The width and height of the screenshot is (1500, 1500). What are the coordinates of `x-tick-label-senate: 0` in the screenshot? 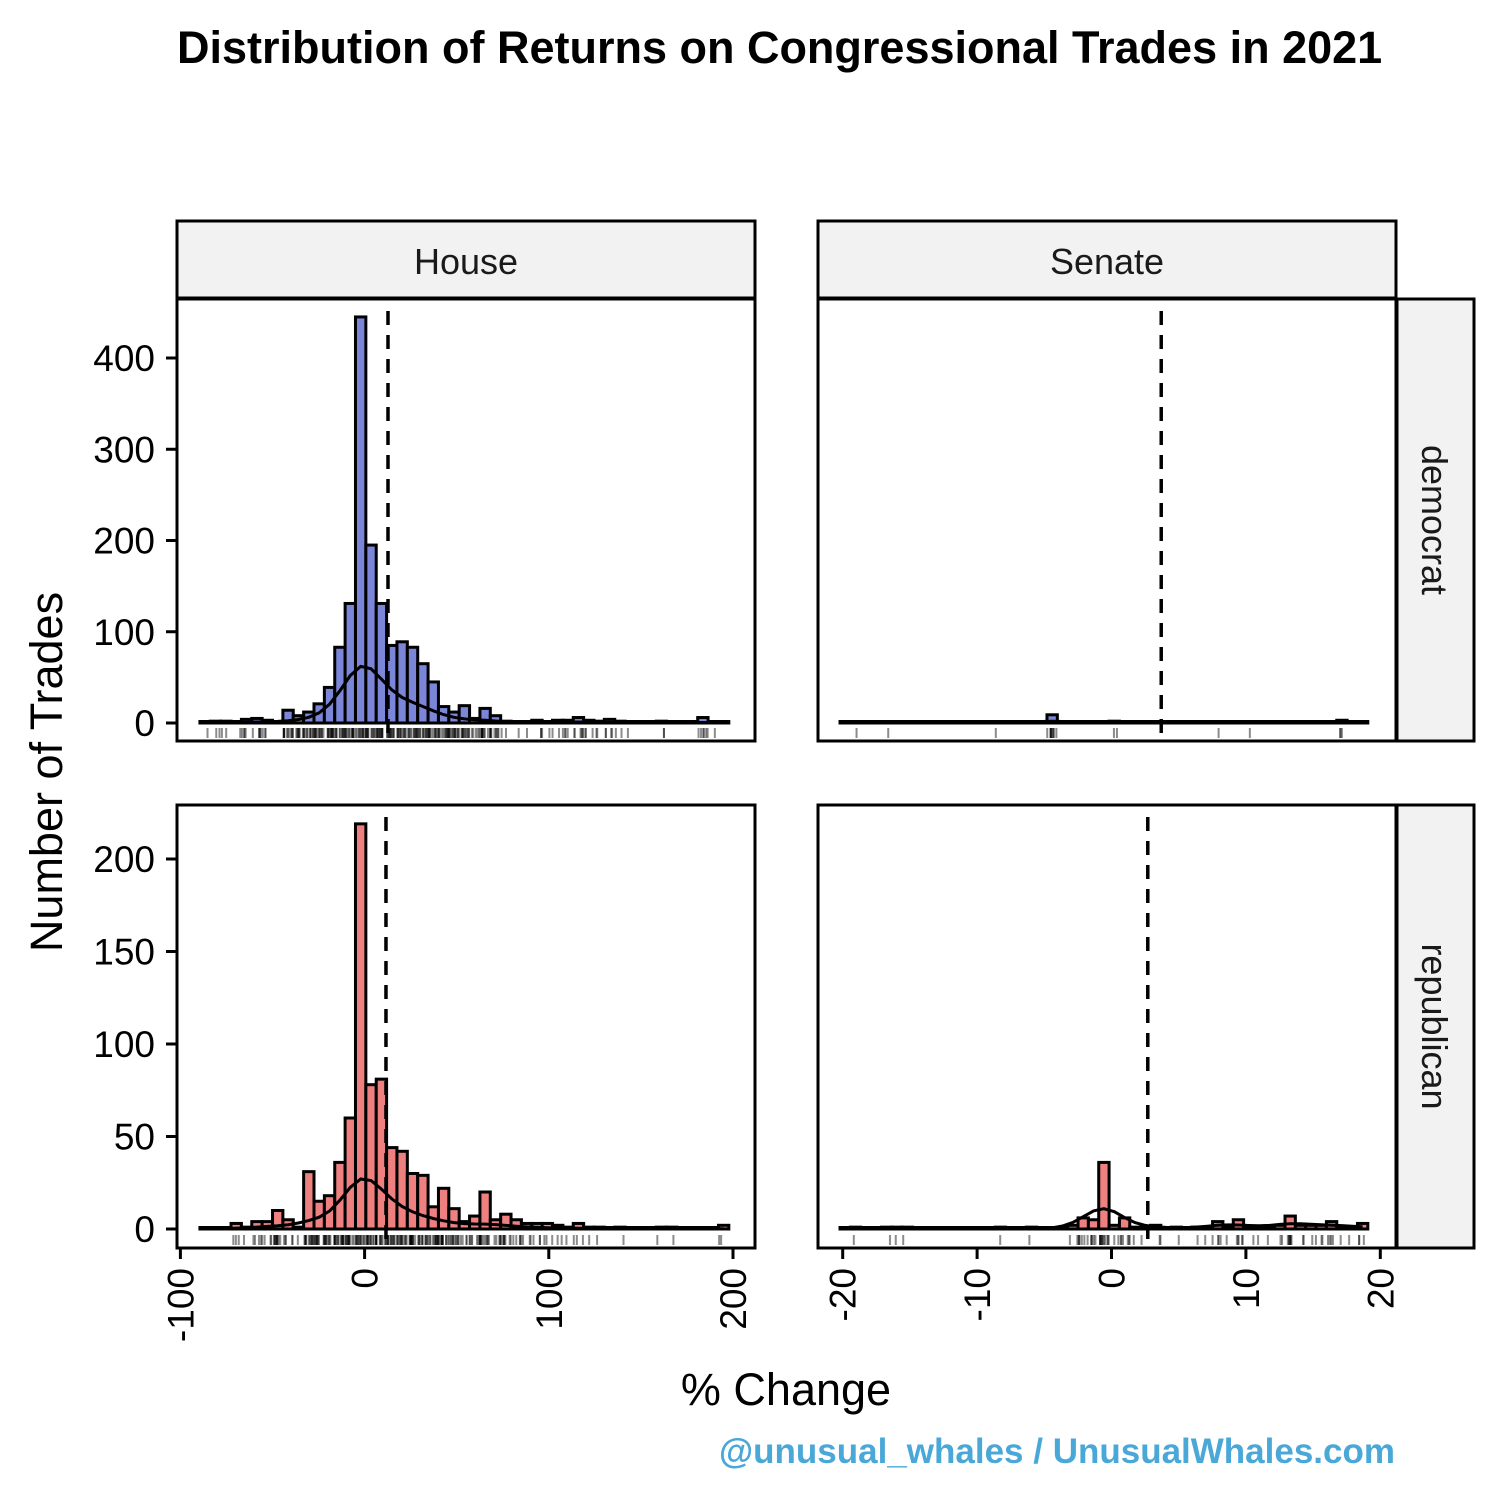 It's located at (1112, 1278).